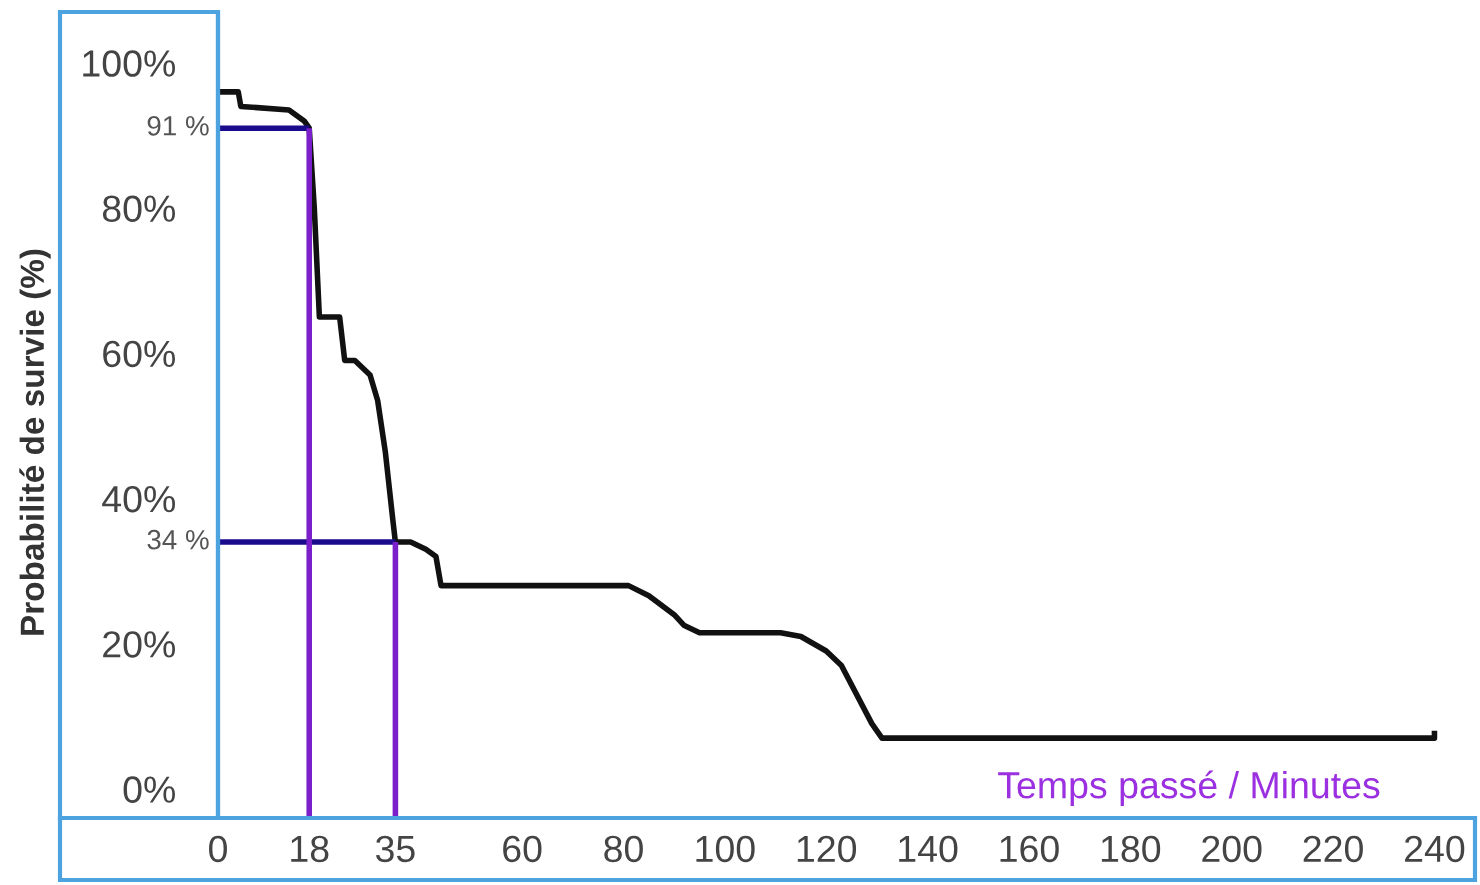 Image resolution: width=1480 pixels, height=885 pixels. Describe the element at coordinates (1435, 849) in the screenshot. I see `x-tick-label: 240` at that location.